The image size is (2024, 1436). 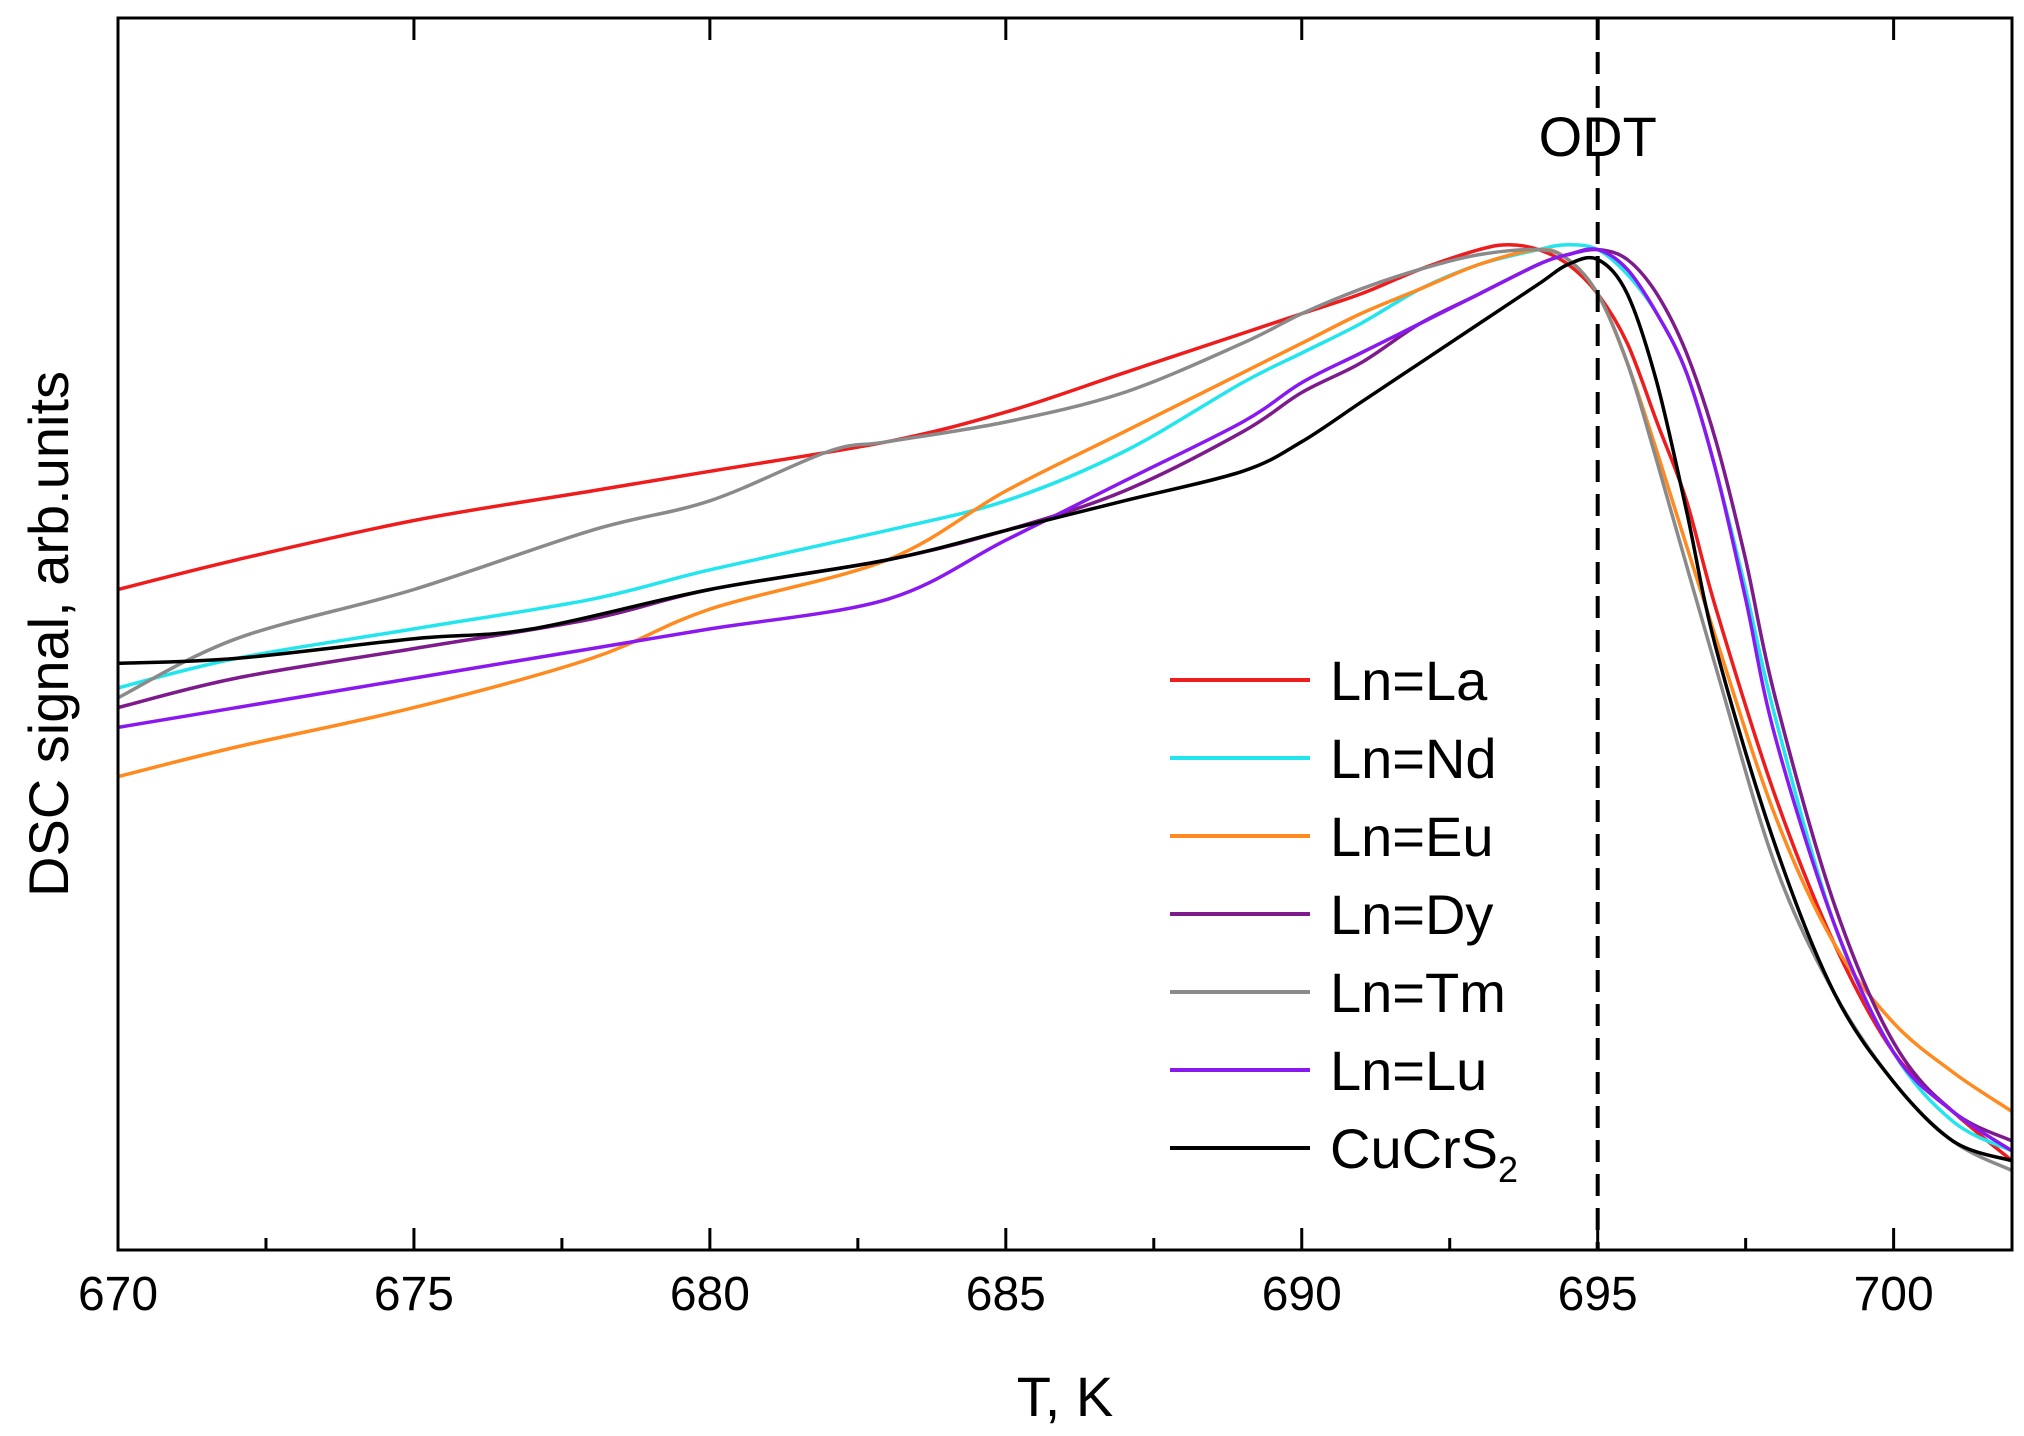 I want to click on x-tick-label: 695, so click(x=1598, y=1294).